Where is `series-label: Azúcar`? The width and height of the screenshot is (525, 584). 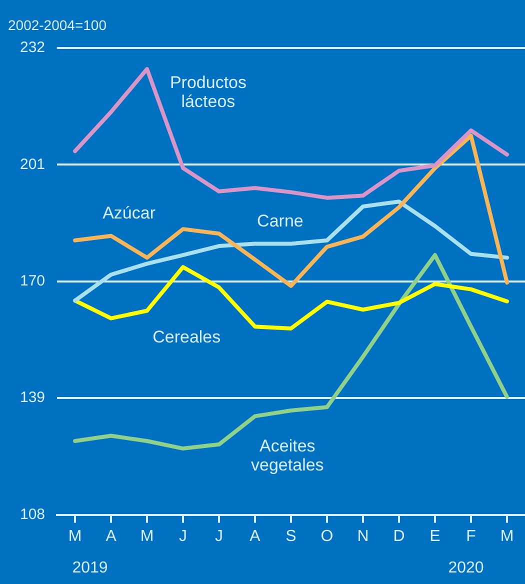
series-label: Azúcar is located at coordinates (129, 212).